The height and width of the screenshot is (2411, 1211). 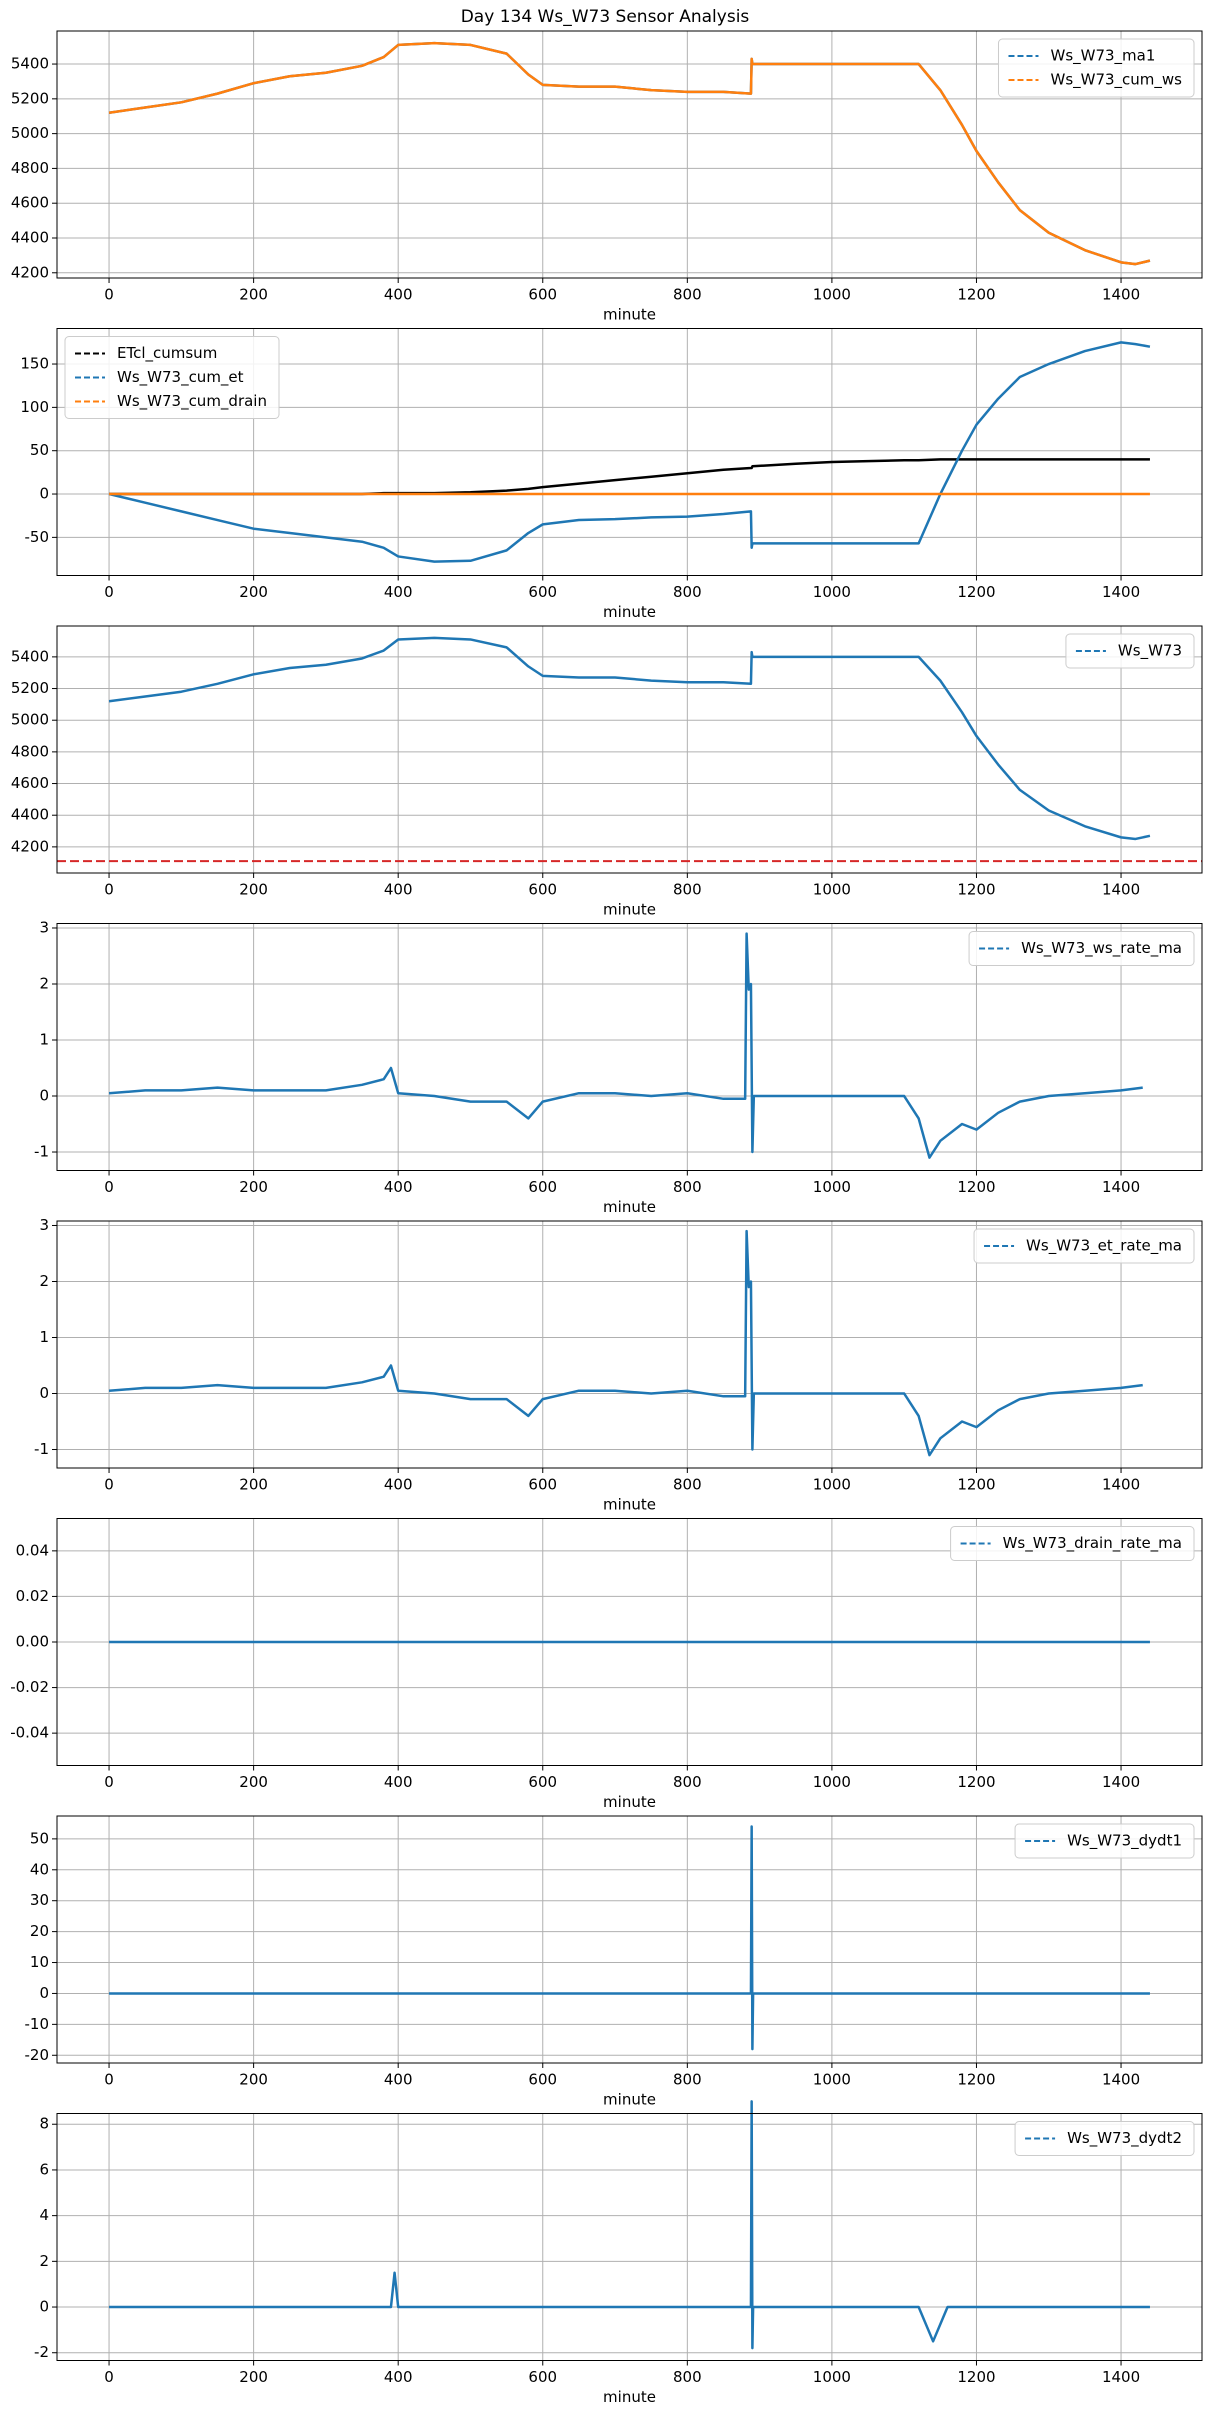 I want to click on y-tick-label: 100, so click(x=34, y=407).